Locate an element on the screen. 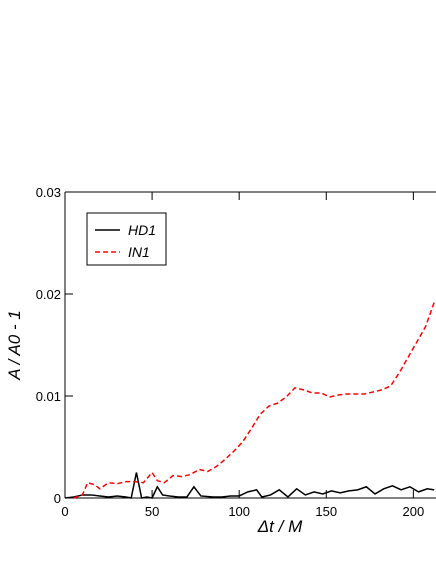  x-tick-label: 200 is located at coordinates (414, 511).